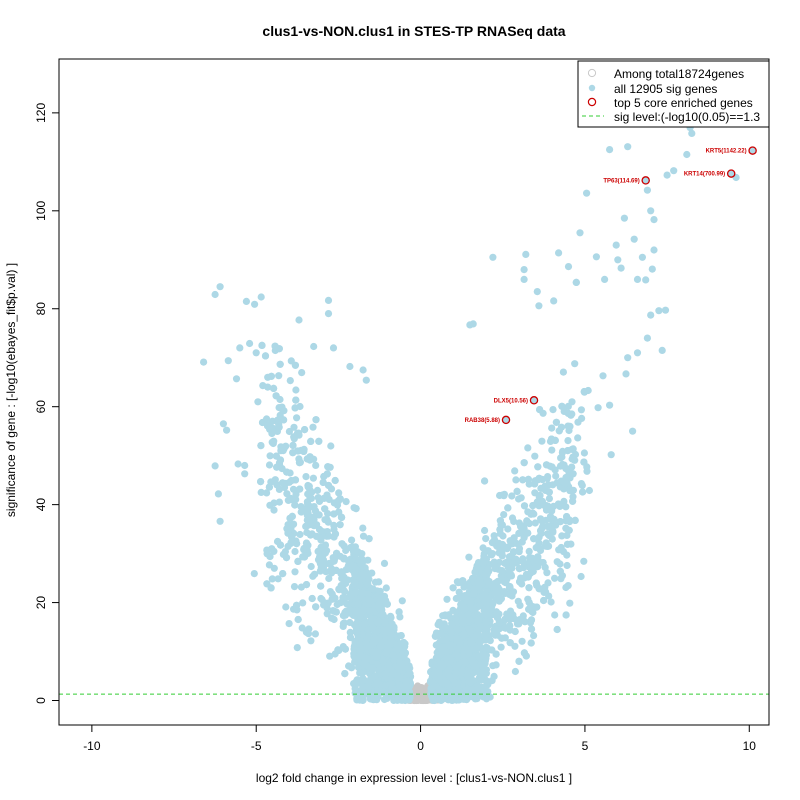 This screenshot has height=800, width=800. I want to click on core-gene-fill, so click(646, 180).